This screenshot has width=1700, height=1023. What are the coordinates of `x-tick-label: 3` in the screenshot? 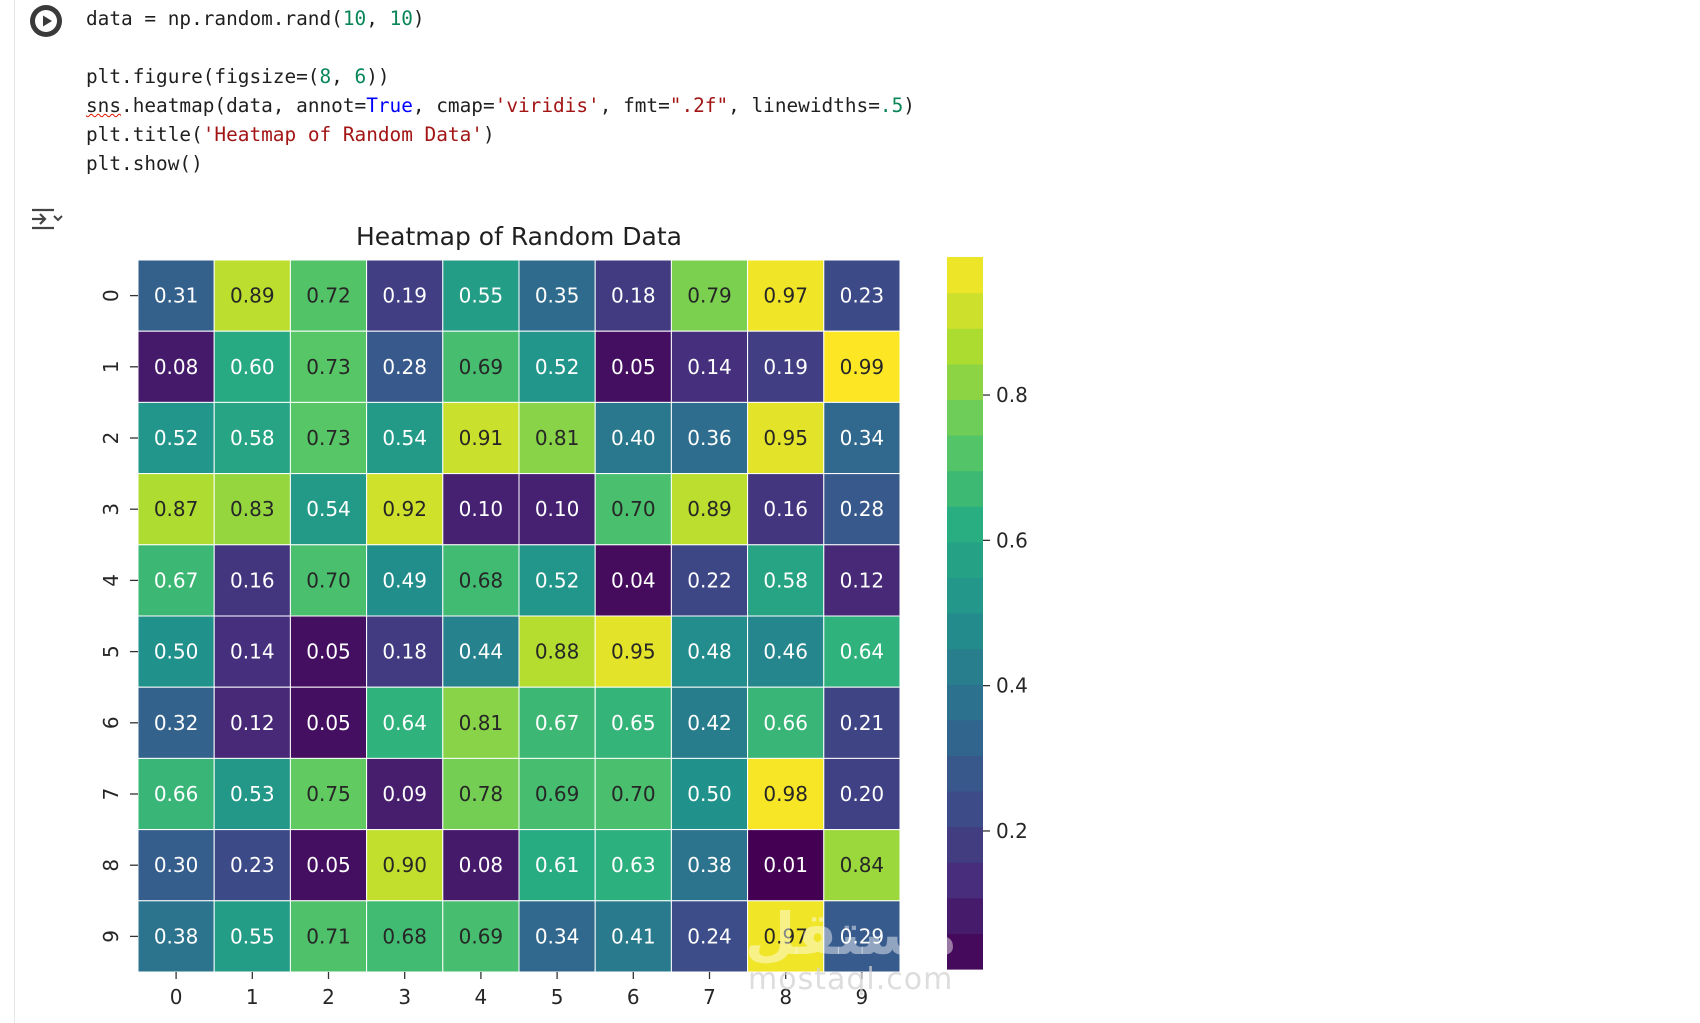 It's located at (404, 997).